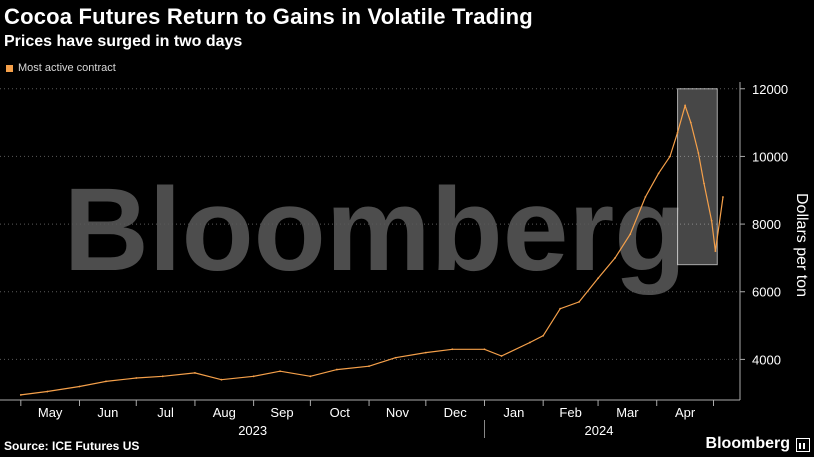 This screenshot has width=814, height=457. What do you see at coordinates (770, 89) in the screenshot?
I see `y-tick-label: 12000` at bounding box center [770, 89].